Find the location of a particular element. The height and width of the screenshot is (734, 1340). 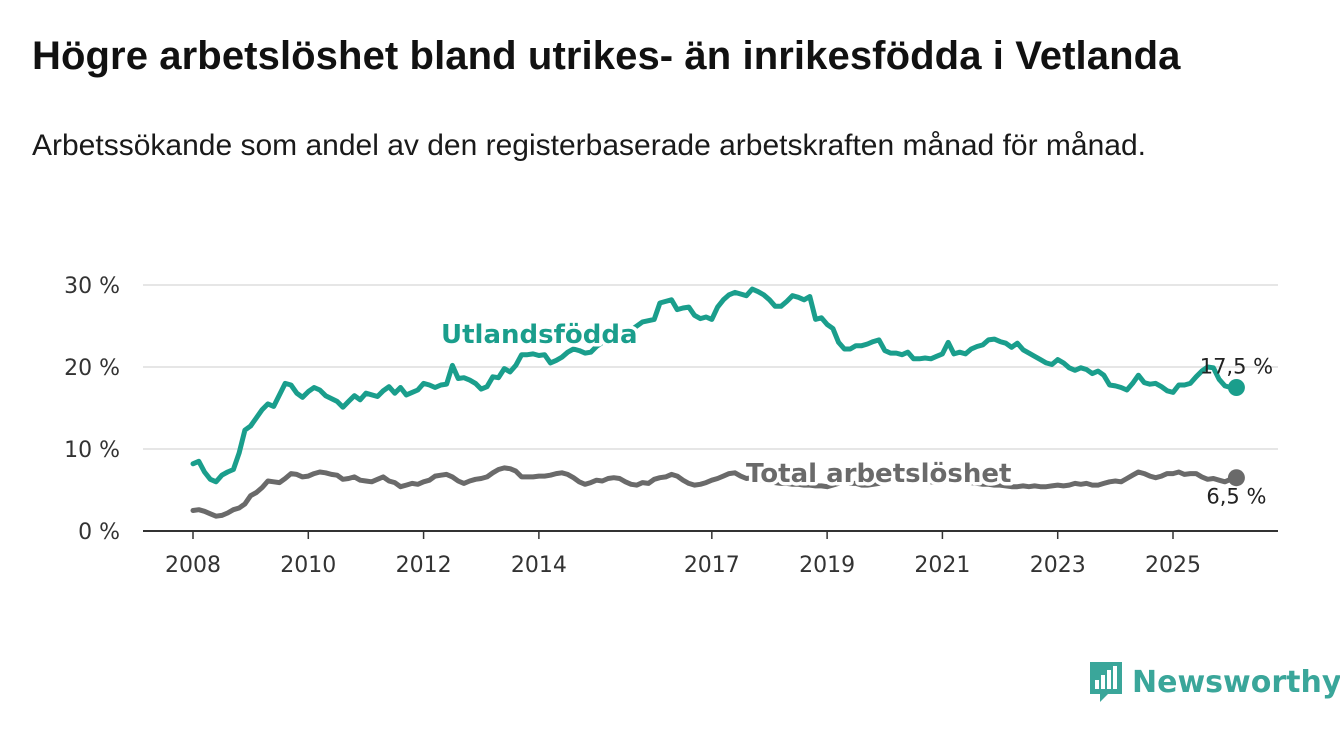

x-tick-label: 2019 is located at coordinates (827, 565).